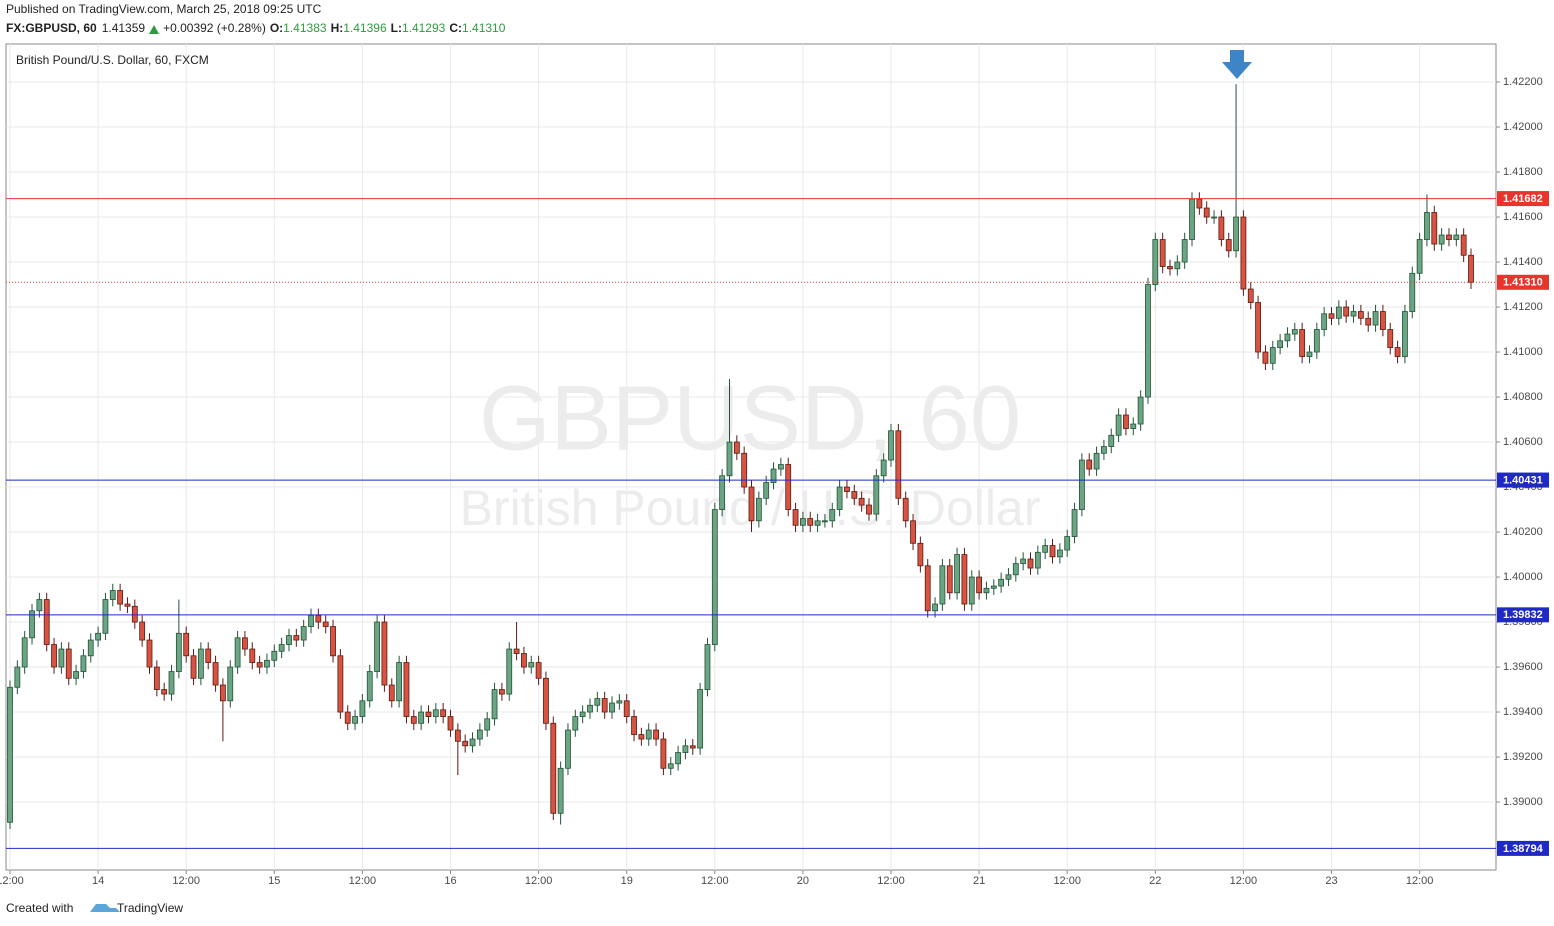 The image size is (1554, 926). Describe the element at coordinates (424, 28) in the screenshot. I see `low: 1.41293` at that location.